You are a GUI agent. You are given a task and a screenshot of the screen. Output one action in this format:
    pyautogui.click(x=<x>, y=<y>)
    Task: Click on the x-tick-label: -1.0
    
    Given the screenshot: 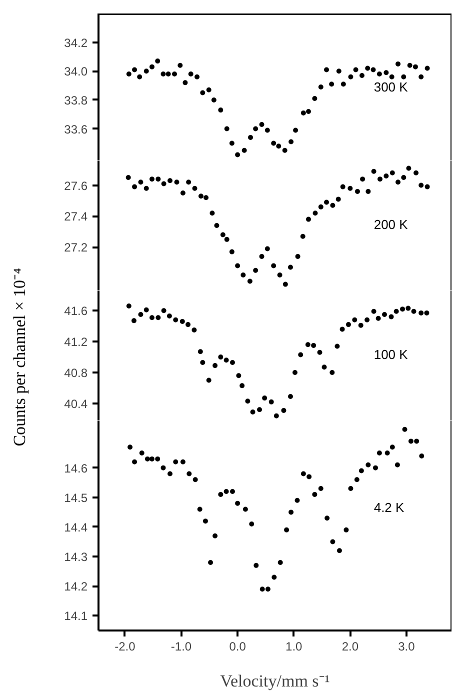 What is the action you would take?
    pyautogui.click(x=181, y=647)
    